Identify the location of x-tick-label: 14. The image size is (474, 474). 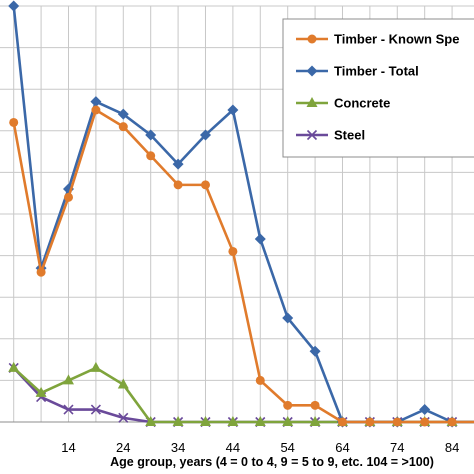
(68, 447).